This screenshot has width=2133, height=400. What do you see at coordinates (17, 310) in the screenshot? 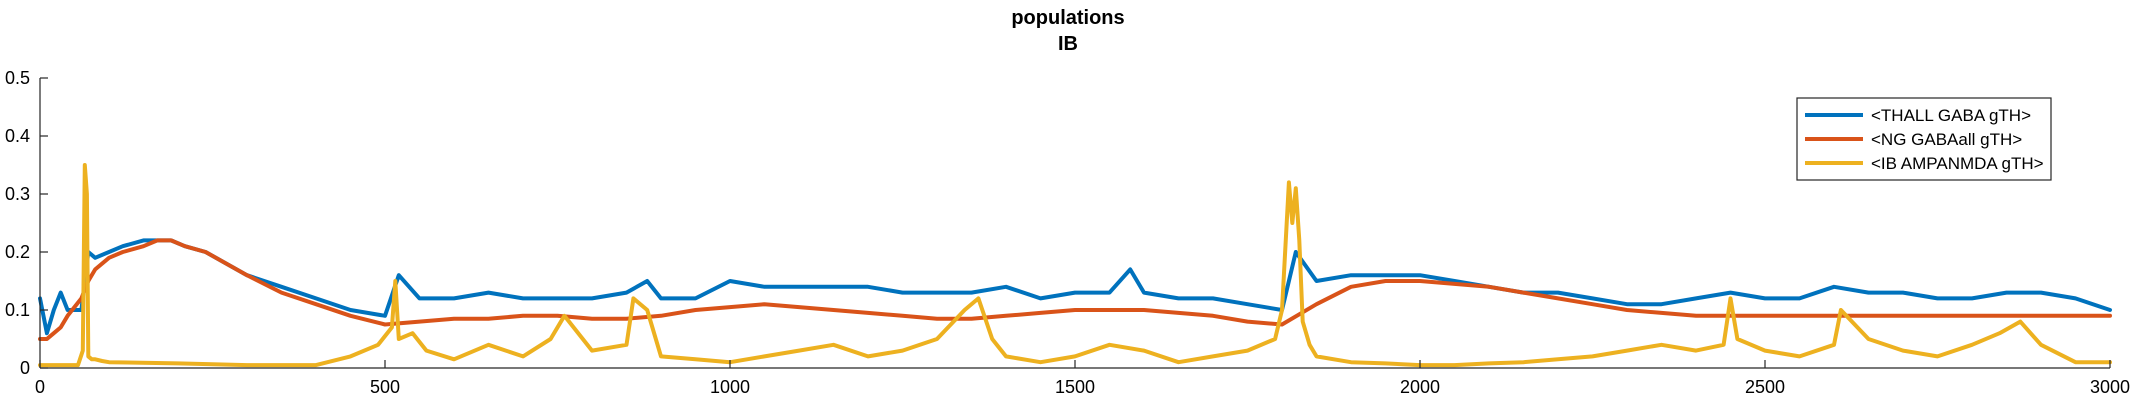
I see `y-tick-label: 0.1` at bounding box center [17, 310].